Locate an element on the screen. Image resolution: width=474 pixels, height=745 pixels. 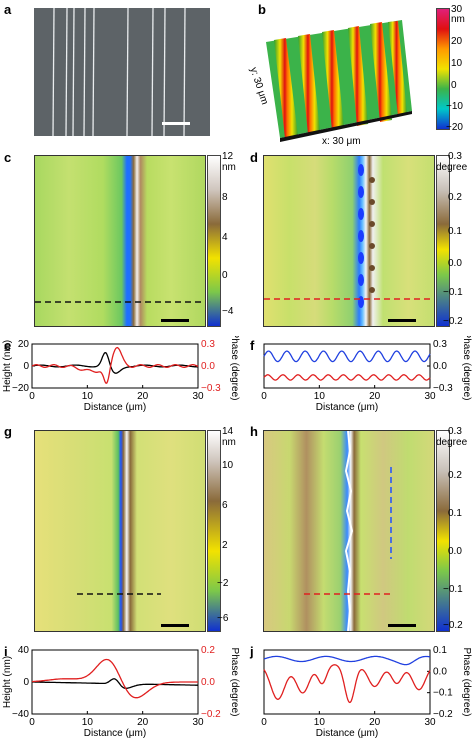
j-axes-frame is located at coordinates (347, 682).